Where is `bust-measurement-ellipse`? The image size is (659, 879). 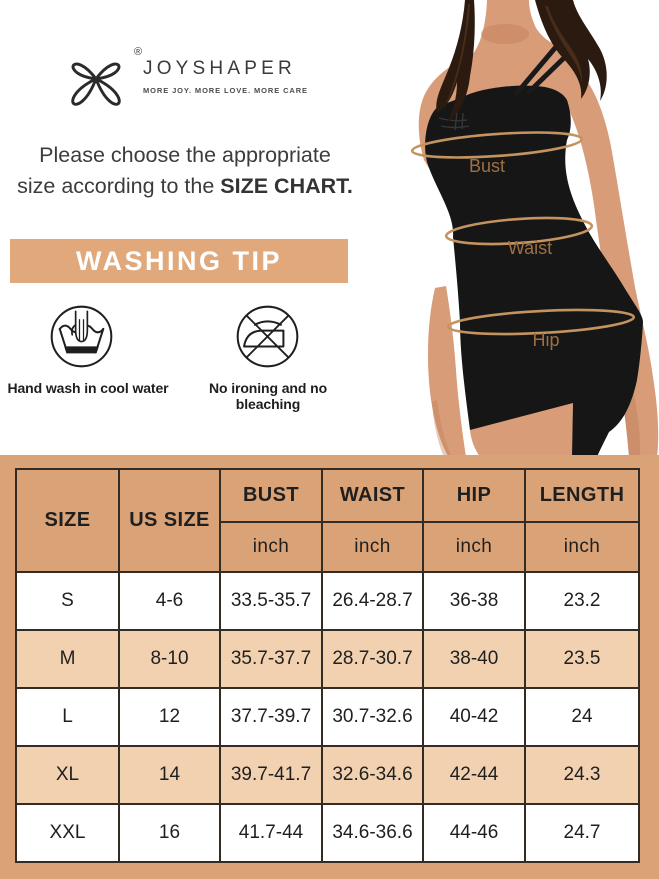 bust-measurement-ellipse is located at coordinates (497, 145).